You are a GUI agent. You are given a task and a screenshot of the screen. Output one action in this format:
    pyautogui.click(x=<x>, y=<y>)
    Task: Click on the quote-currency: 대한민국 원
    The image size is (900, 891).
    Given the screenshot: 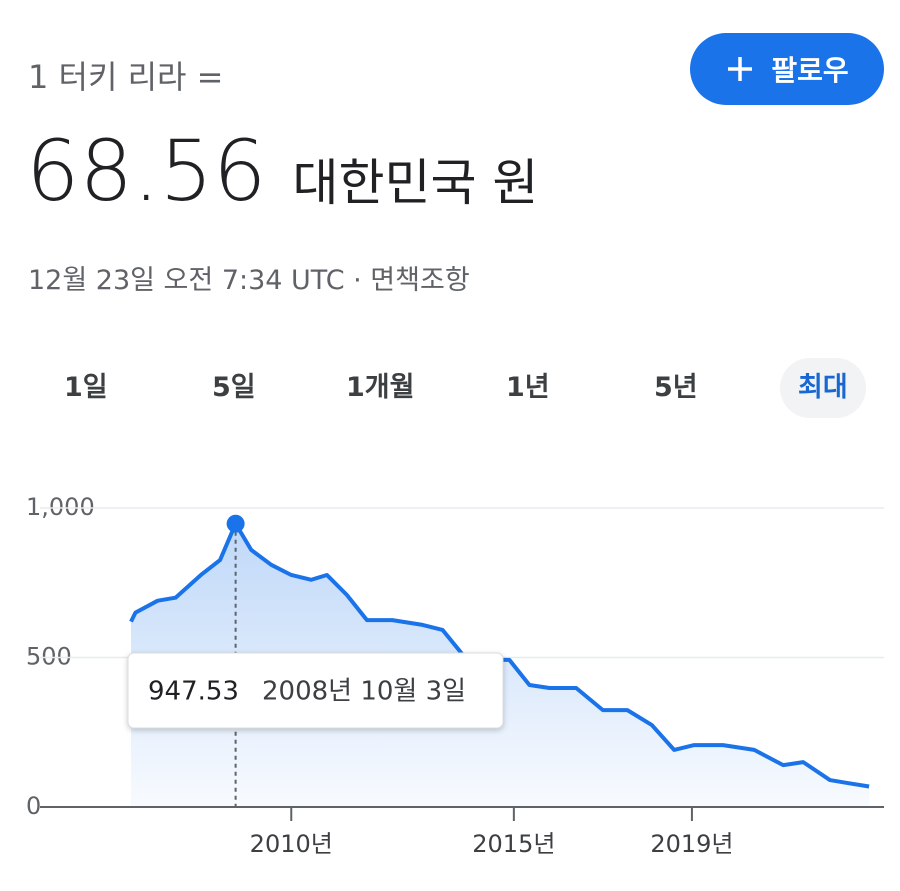 What is the action you would take?
    pyautogui.click(x=415, y=183)
    